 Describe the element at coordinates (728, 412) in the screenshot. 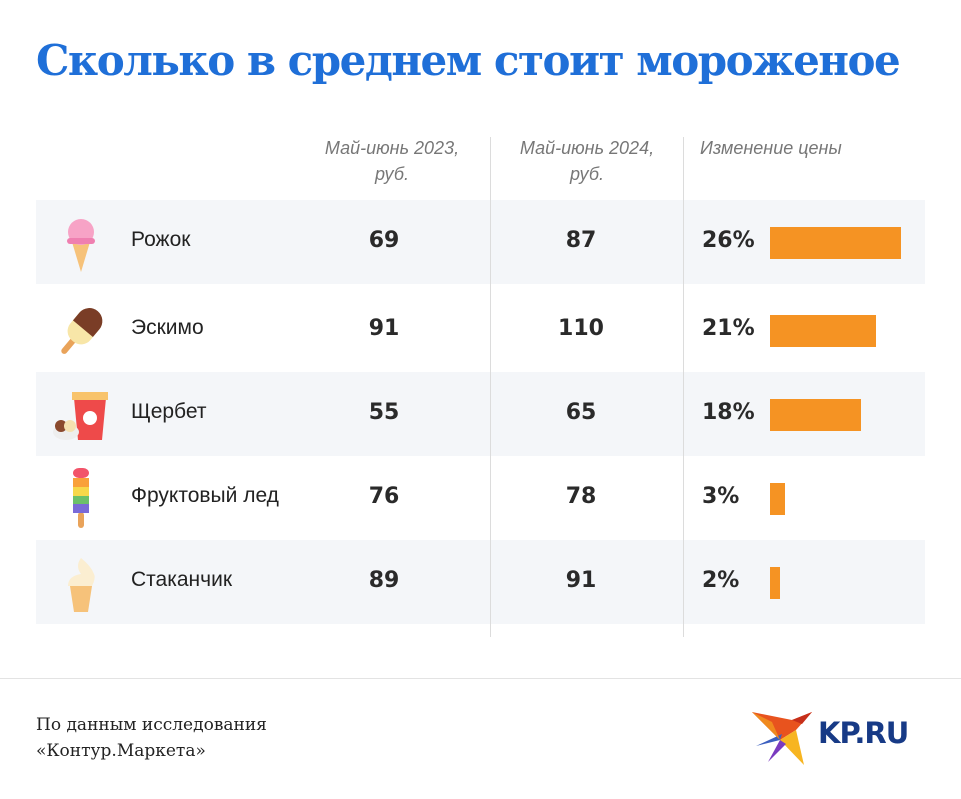

I see `change-label: 18%` at that location.